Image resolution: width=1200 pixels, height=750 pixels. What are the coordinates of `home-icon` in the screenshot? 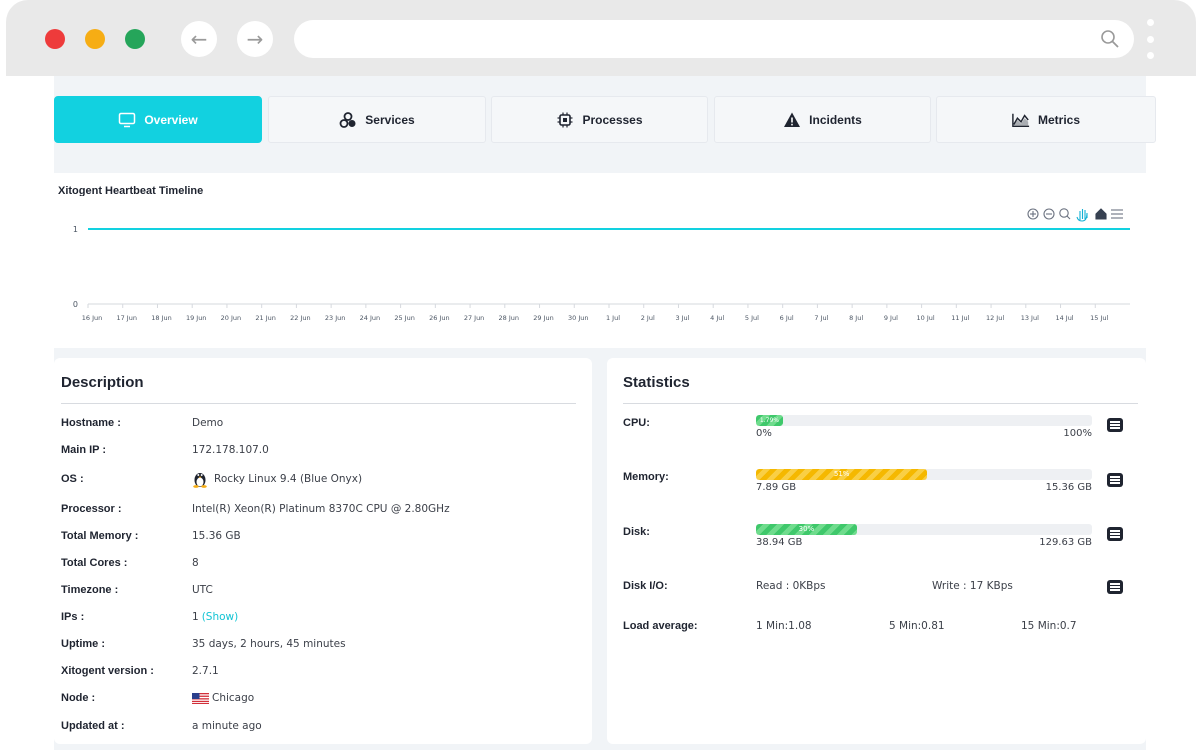 It's located at (1101, 214).